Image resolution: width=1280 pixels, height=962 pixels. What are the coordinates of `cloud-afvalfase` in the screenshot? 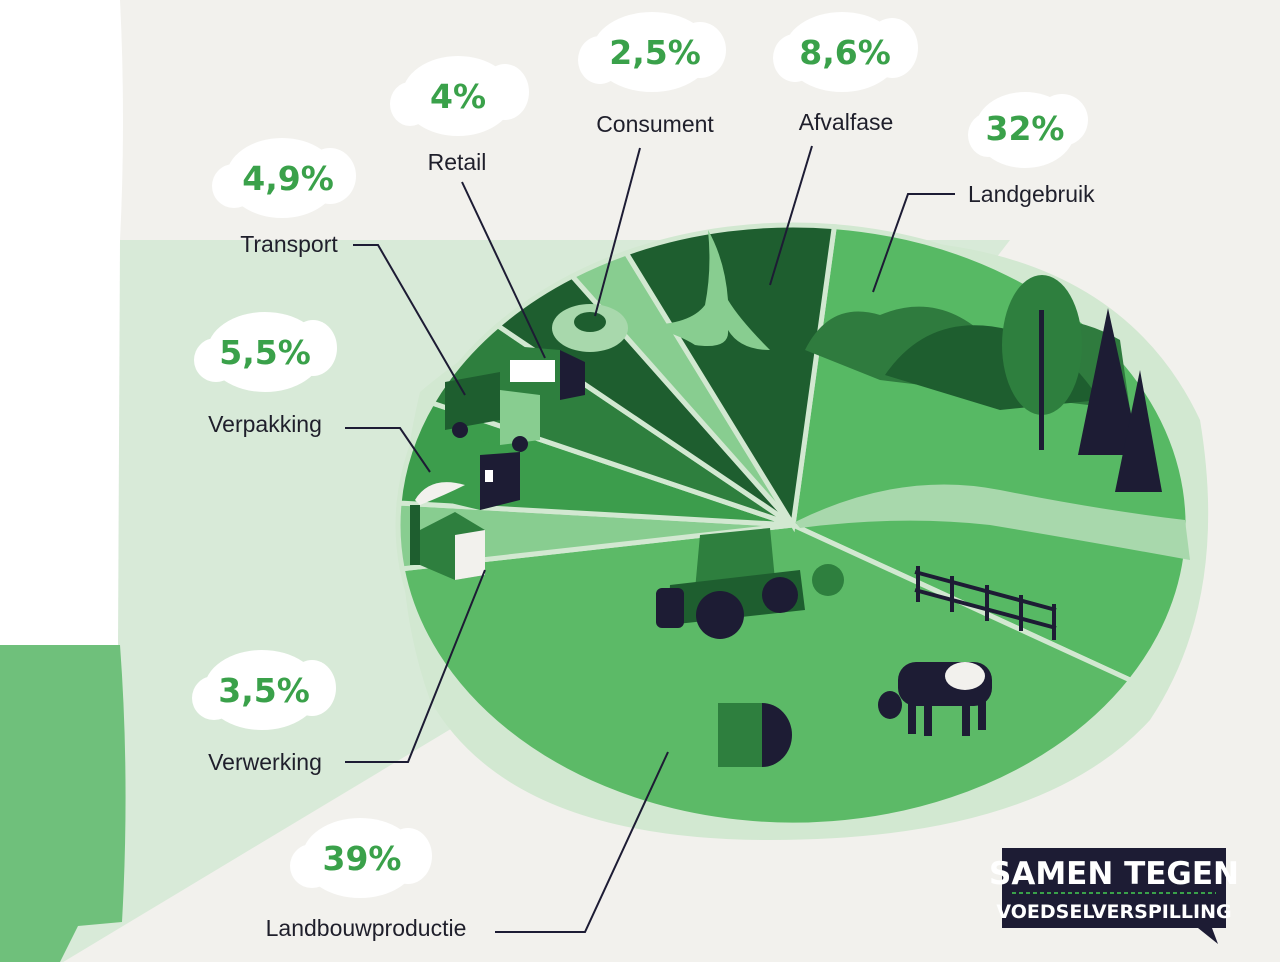 It's located at (845, 52).